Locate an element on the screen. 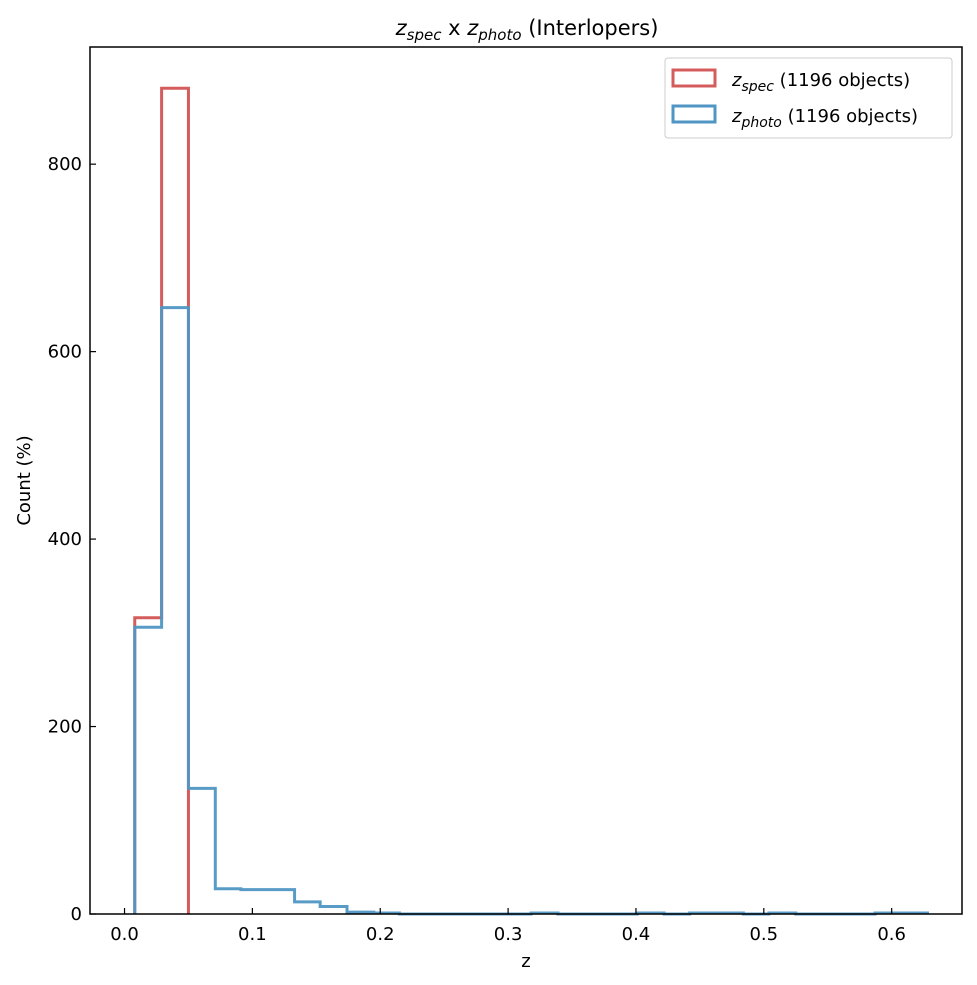 The image size is (977, 985). legend-swatch-zspec is located at coordinates (694, 78).